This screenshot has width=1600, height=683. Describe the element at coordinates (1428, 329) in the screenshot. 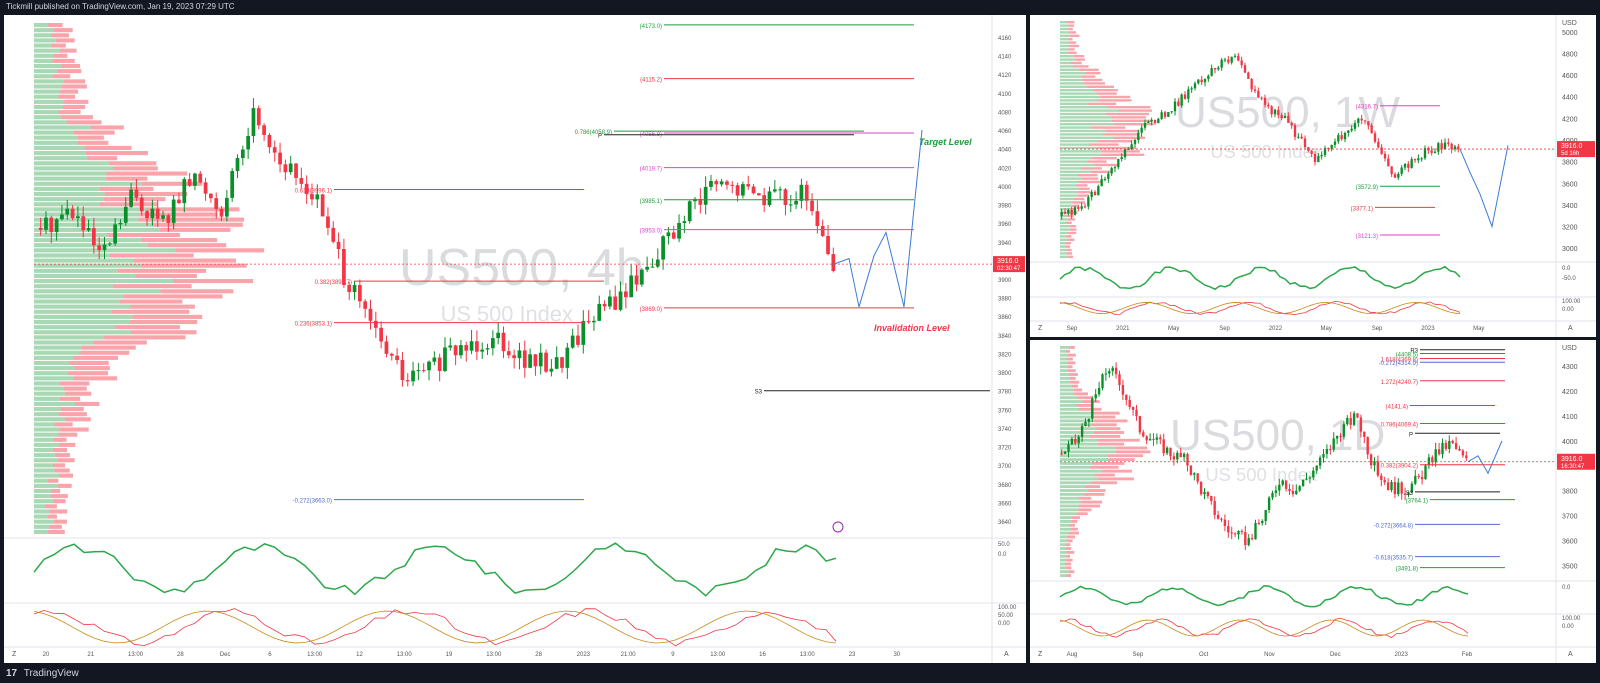

I see `x-tick-label: 2023` at that location.